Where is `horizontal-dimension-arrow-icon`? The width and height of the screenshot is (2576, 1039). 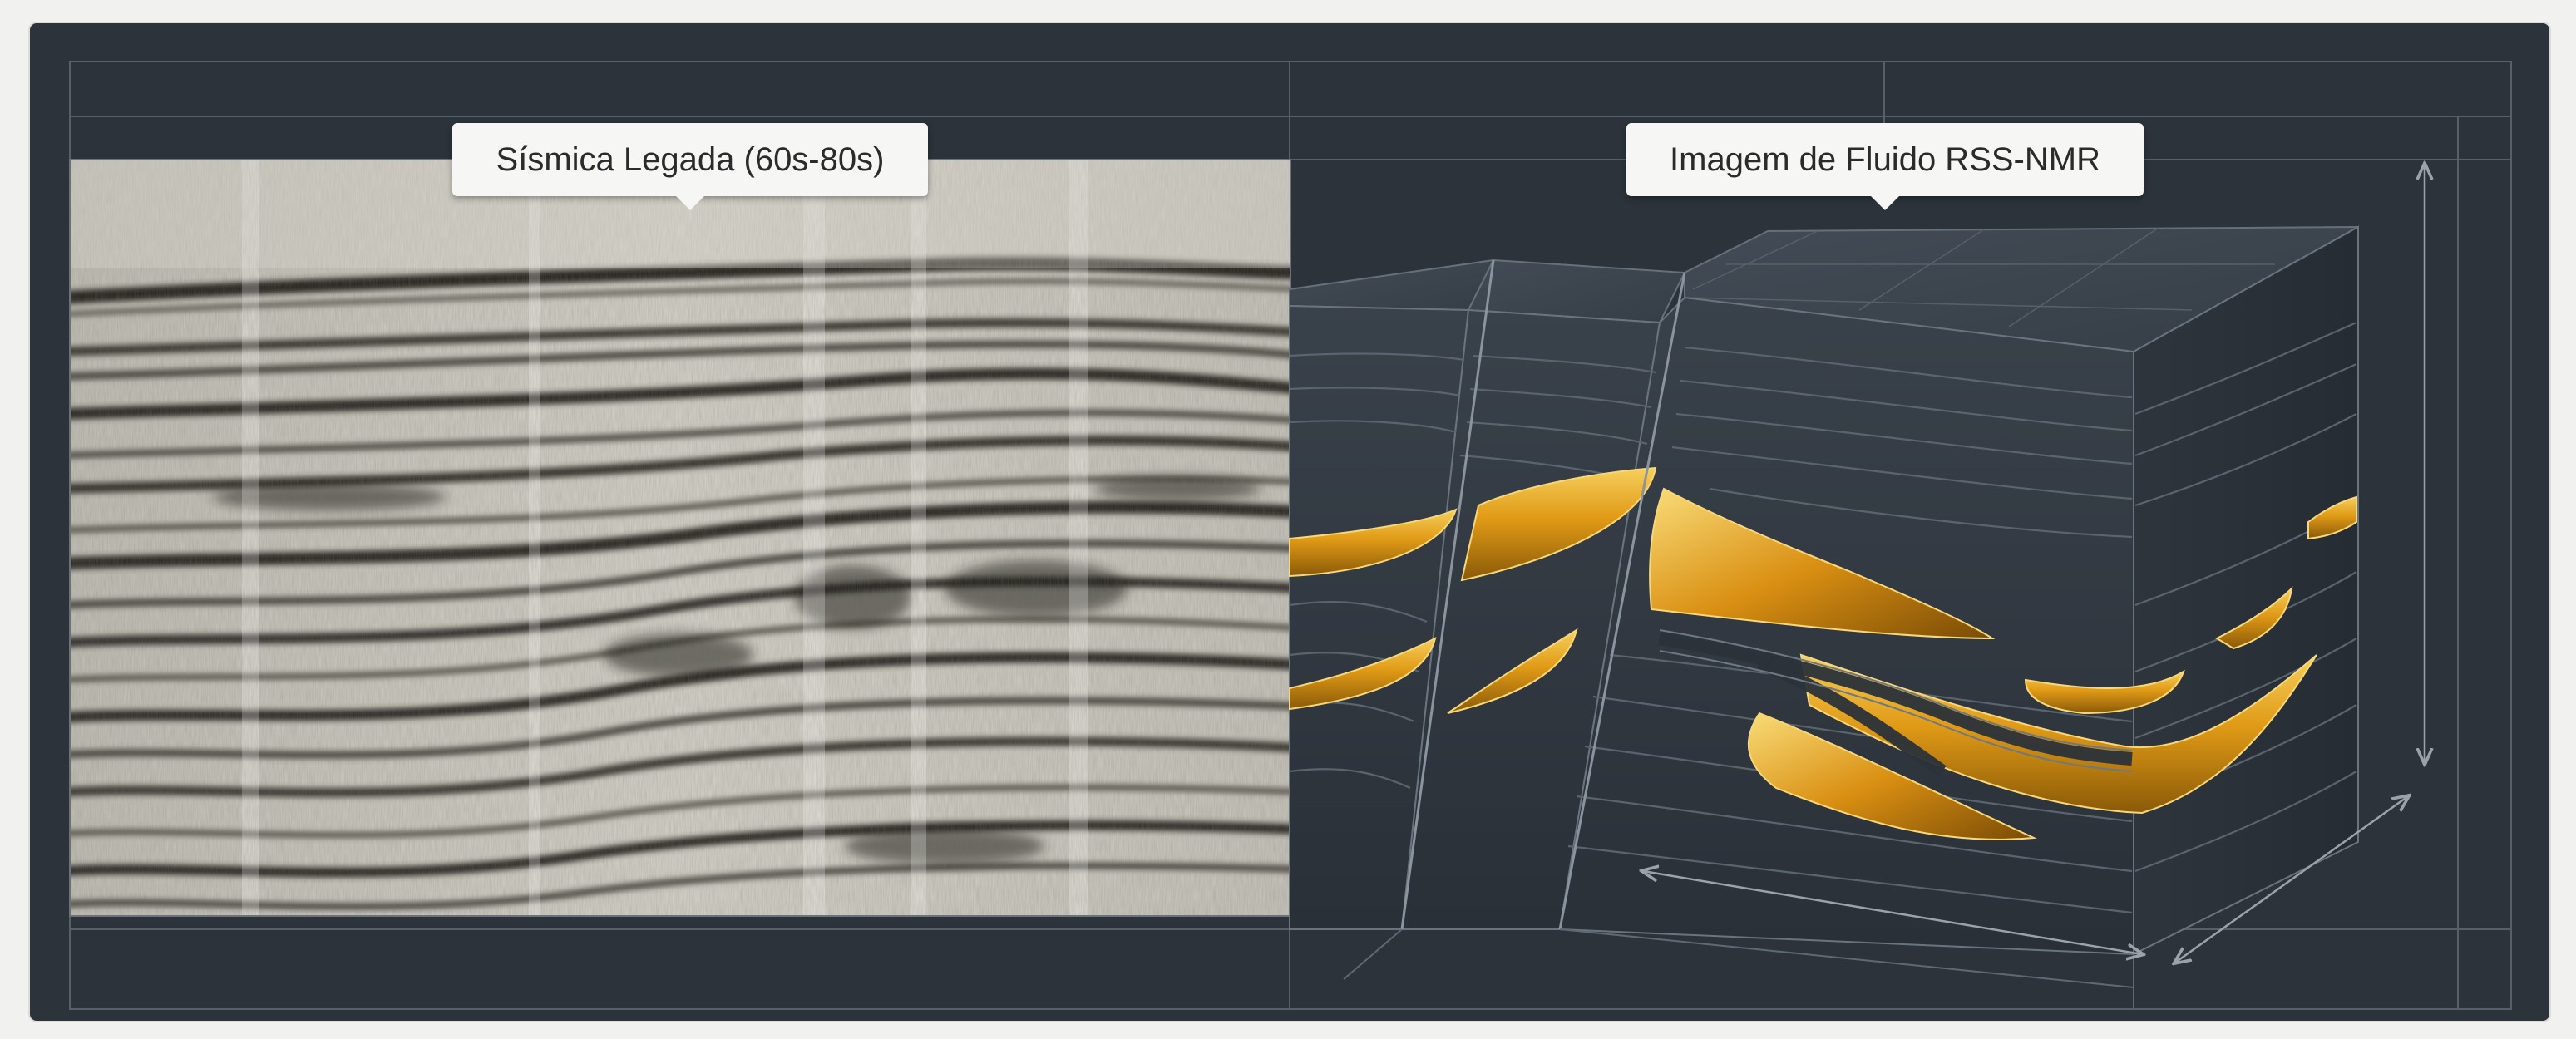
horizontal-dimension-arrow-icon is located at coordinates (1892, 913).